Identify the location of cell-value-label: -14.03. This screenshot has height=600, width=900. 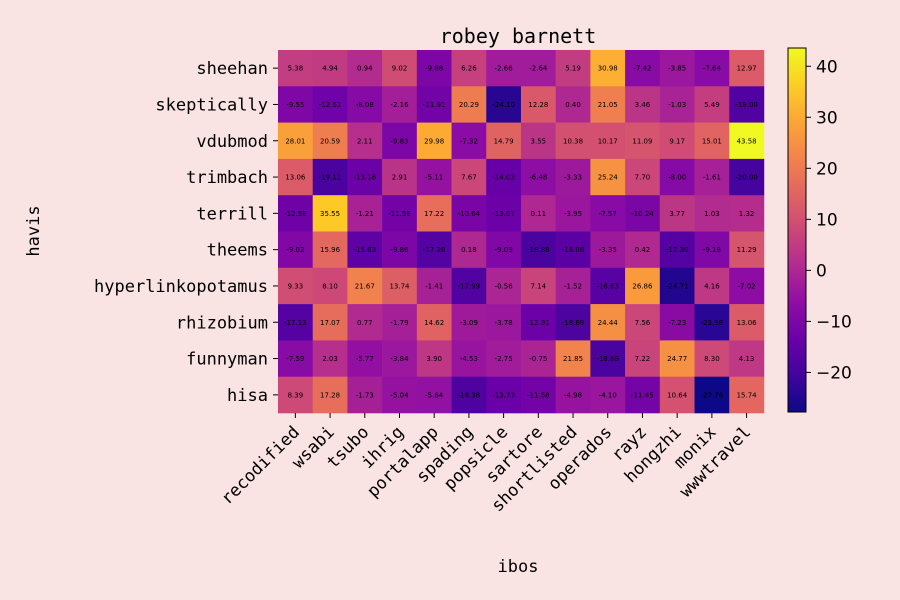
(503, 178).